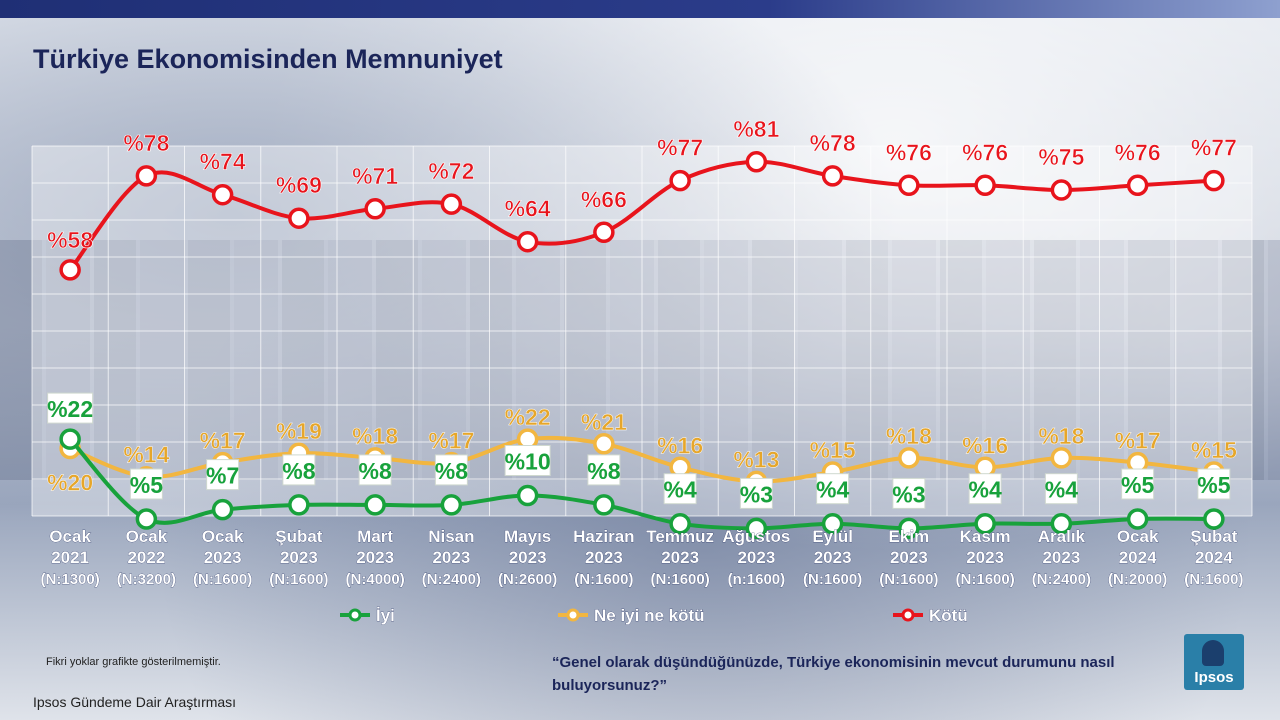 The height and width of the screenshot is (720, 1280). What do you see at coordinates (299, 185) in the screenshot?
I see `data-label-kotu: %69` at bounding box center [299, 185].